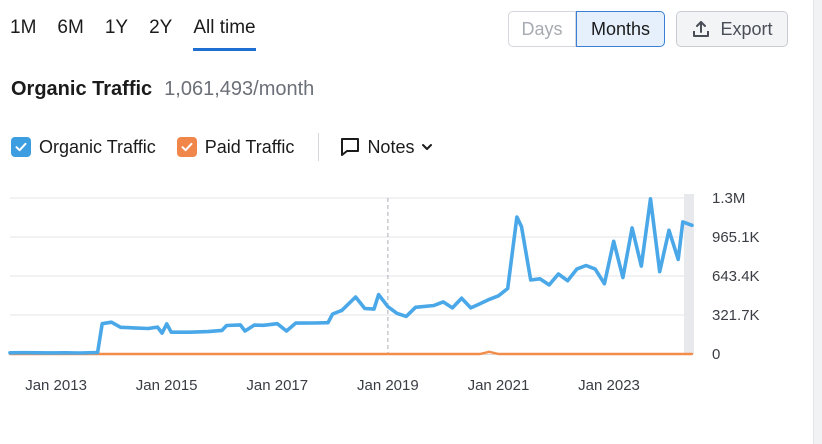  I want to click on export-button: Export, so click(732, 29).